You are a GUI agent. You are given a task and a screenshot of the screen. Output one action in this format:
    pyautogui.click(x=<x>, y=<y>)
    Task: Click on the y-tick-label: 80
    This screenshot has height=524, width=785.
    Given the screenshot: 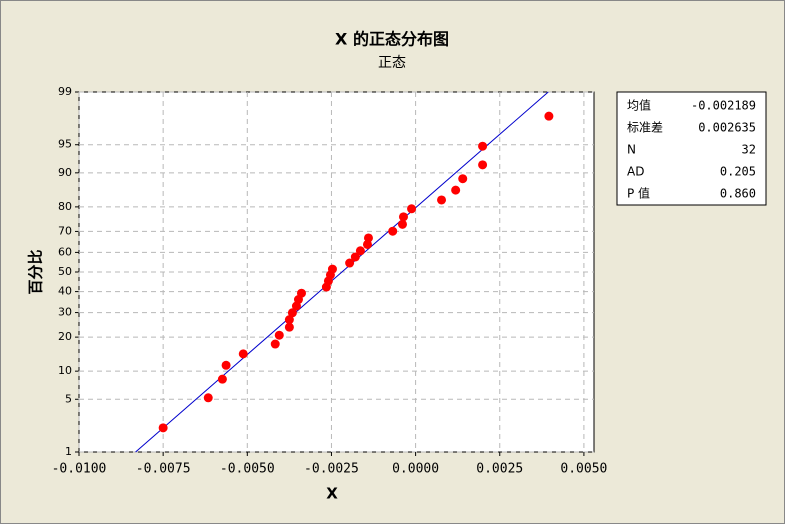 What is the action you would take?
    pyautogui.click(x=65, y=206)
    